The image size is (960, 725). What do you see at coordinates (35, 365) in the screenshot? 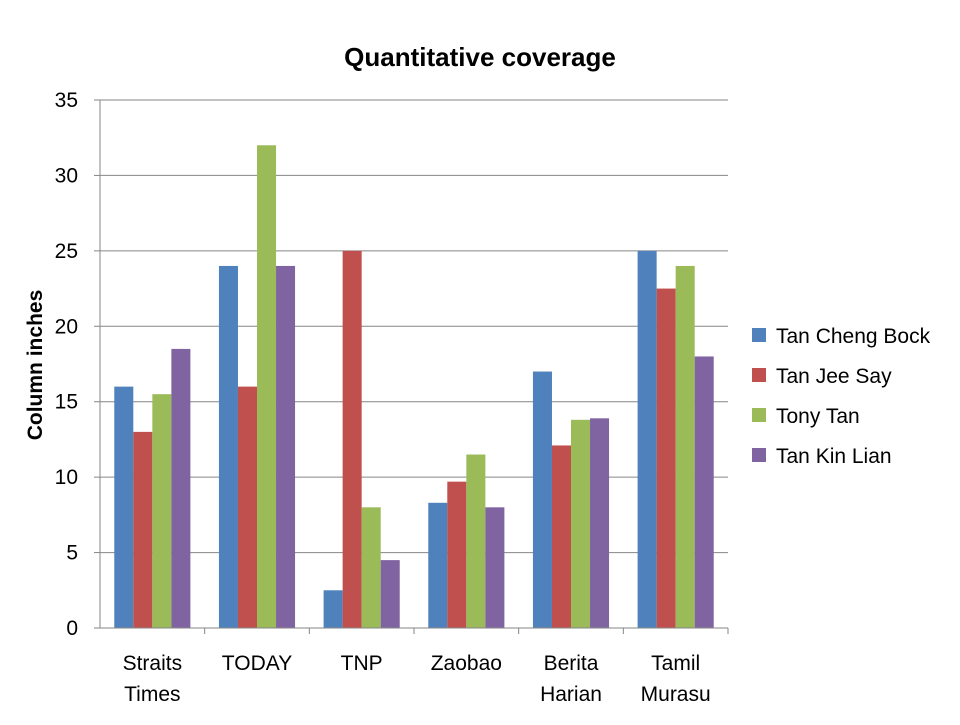
I see `y-axis-label: Column inches` at bounding box center [35, 365].